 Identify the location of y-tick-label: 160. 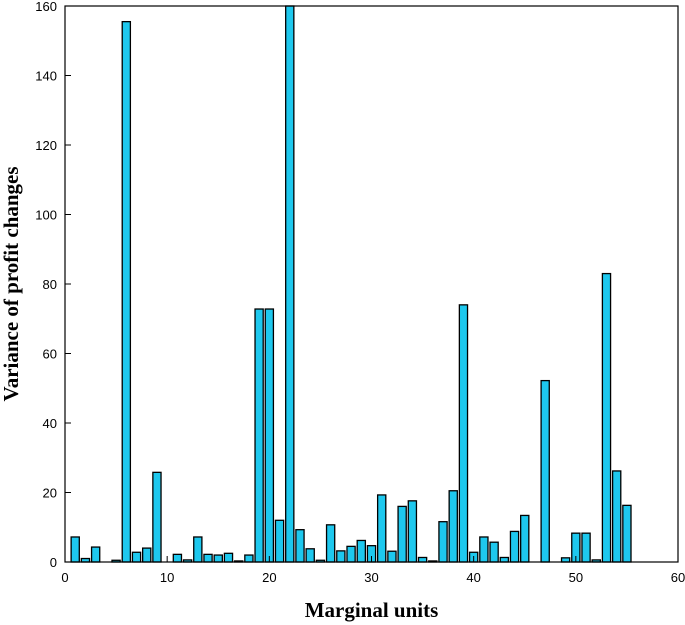
(46, 7).